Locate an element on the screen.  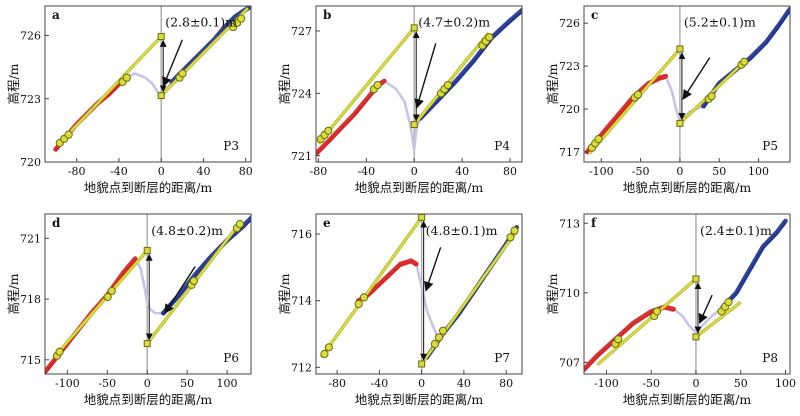
right-profile-line-shadow is located at coordinates (754, 266).